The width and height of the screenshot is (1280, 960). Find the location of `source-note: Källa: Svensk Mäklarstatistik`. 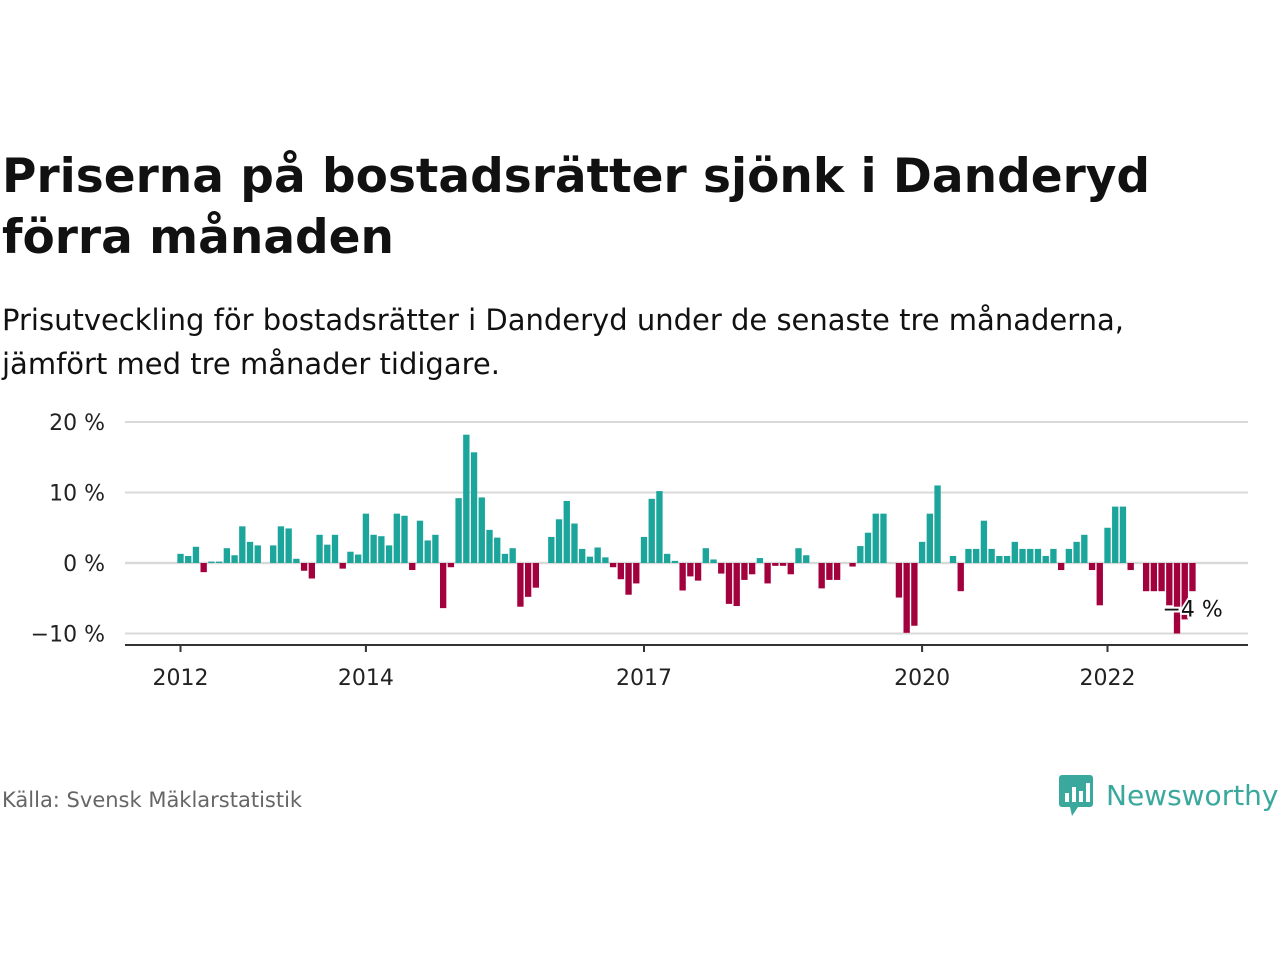

source-note: Källa: Svensk Mäklarstatistik is located at coordinates (152, 800).